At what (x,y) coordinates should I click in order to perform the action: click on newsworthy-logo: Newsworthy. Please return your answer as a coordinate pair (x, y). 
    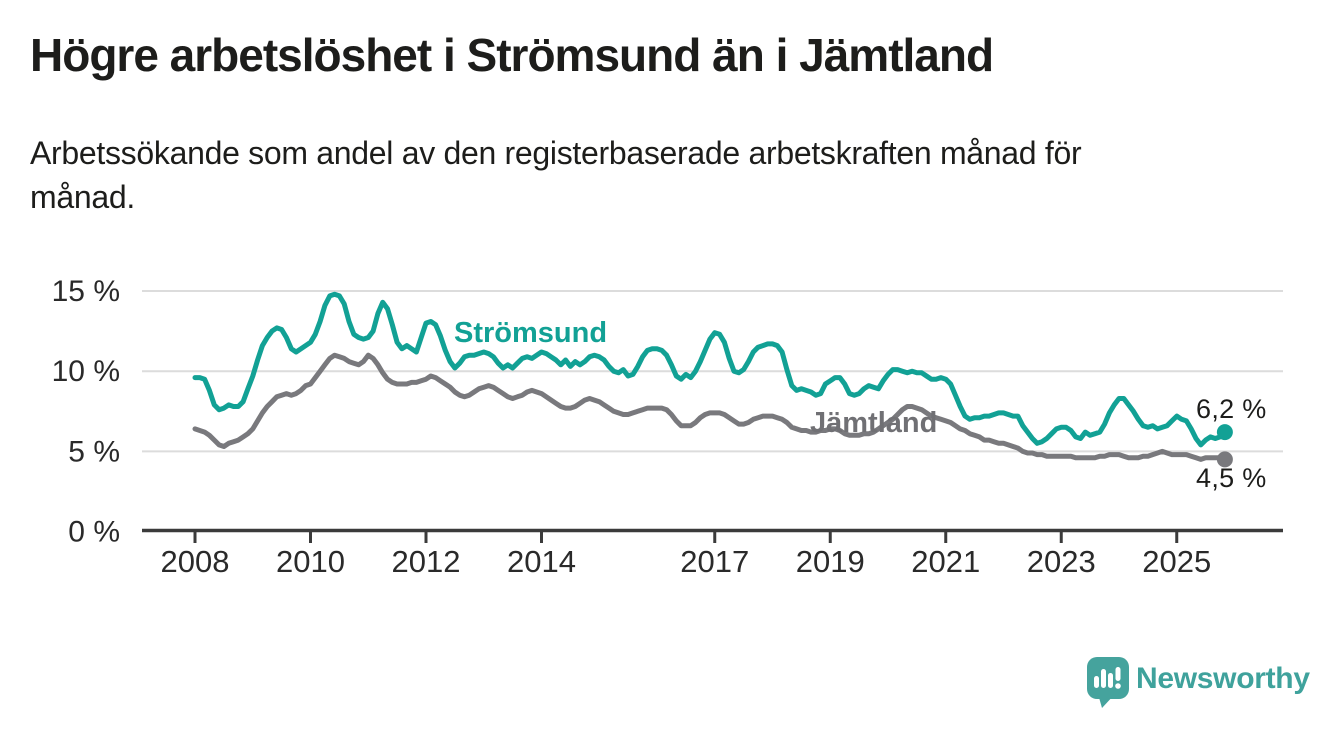
    Looking at the image, I should click on (1198, 684).